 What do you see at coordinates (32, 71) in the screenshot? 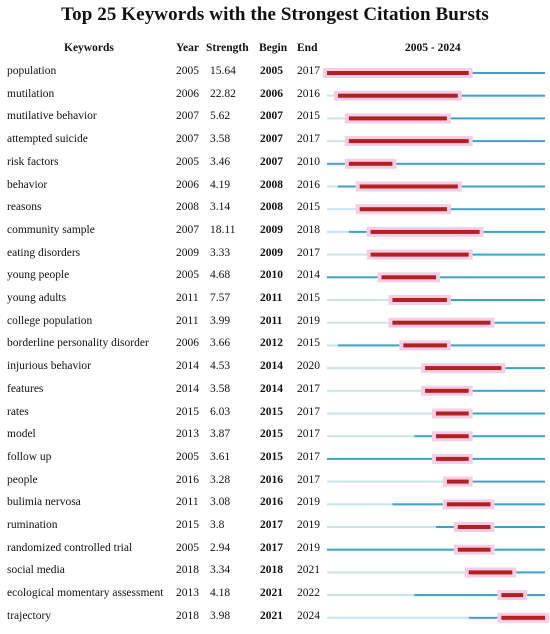
I see `keyword-cell: population` at bounding box center [32, 71].